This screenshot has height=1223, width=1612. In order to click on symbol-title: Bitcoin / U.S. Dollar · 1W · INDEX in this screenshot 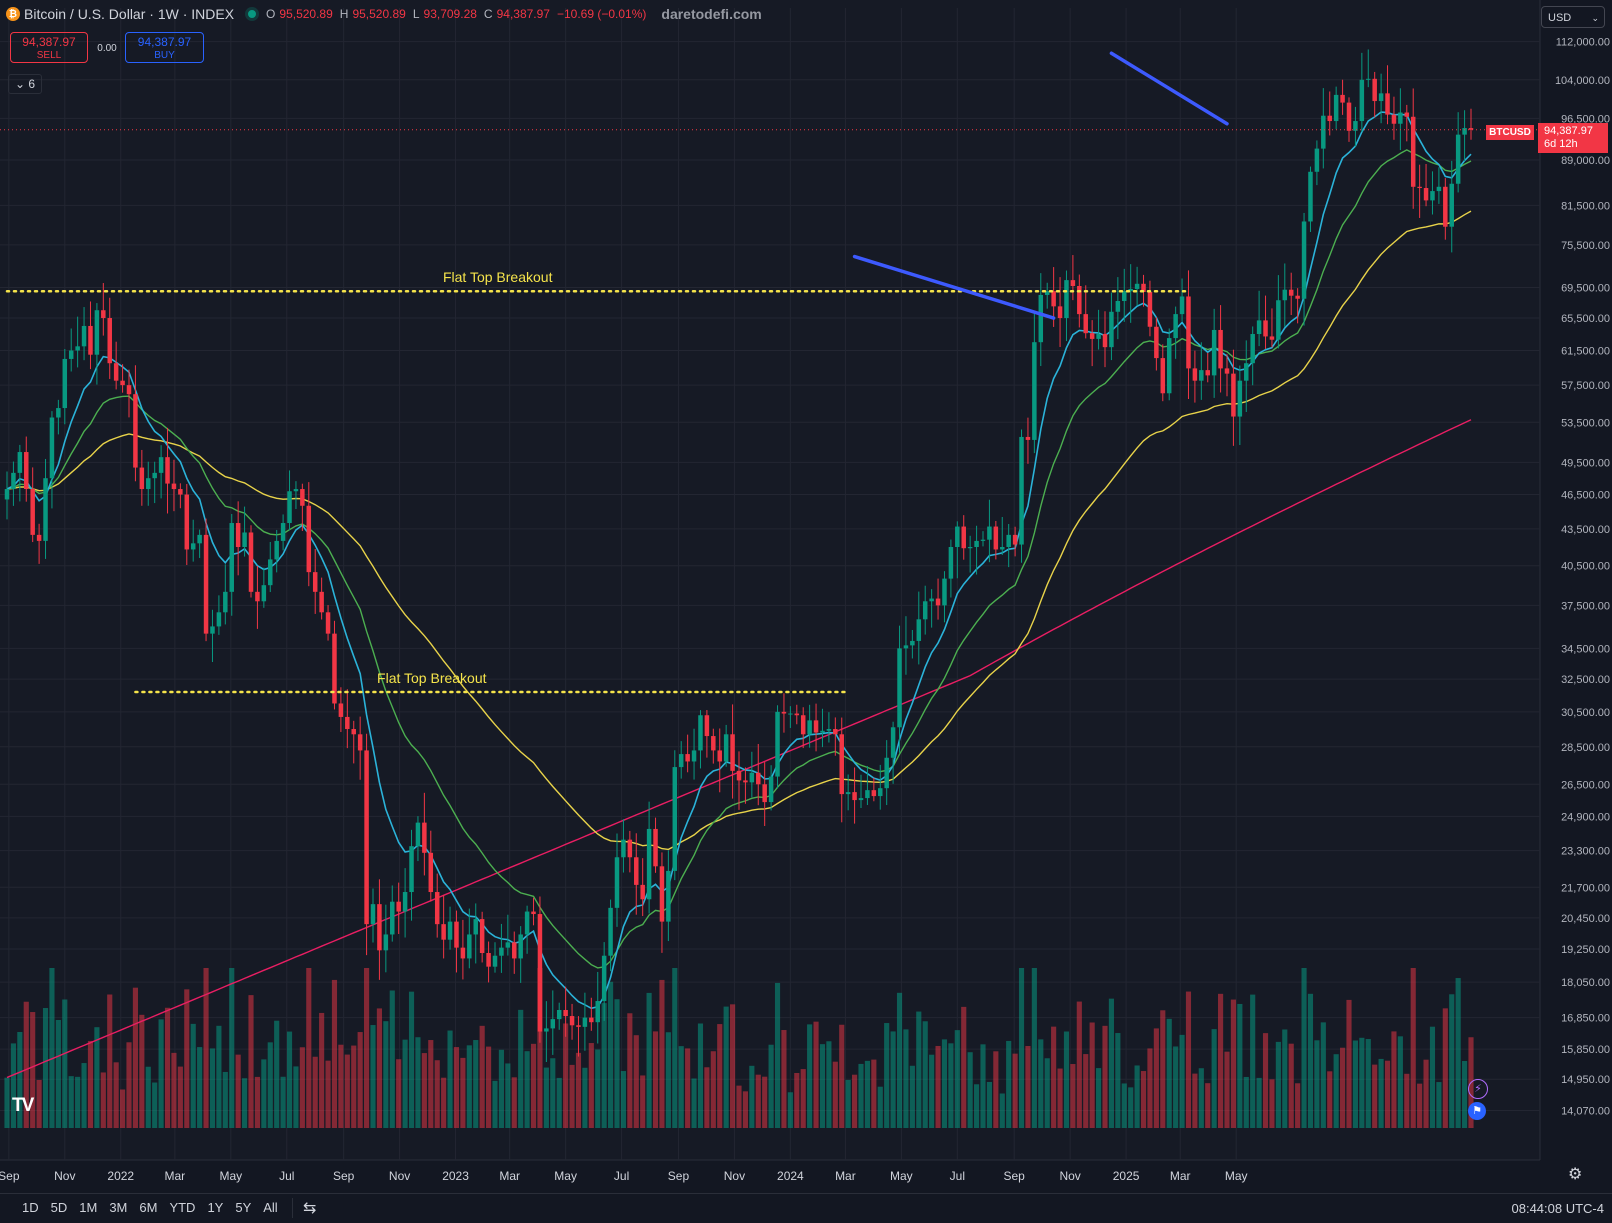, I will do `click(129, 14)`.